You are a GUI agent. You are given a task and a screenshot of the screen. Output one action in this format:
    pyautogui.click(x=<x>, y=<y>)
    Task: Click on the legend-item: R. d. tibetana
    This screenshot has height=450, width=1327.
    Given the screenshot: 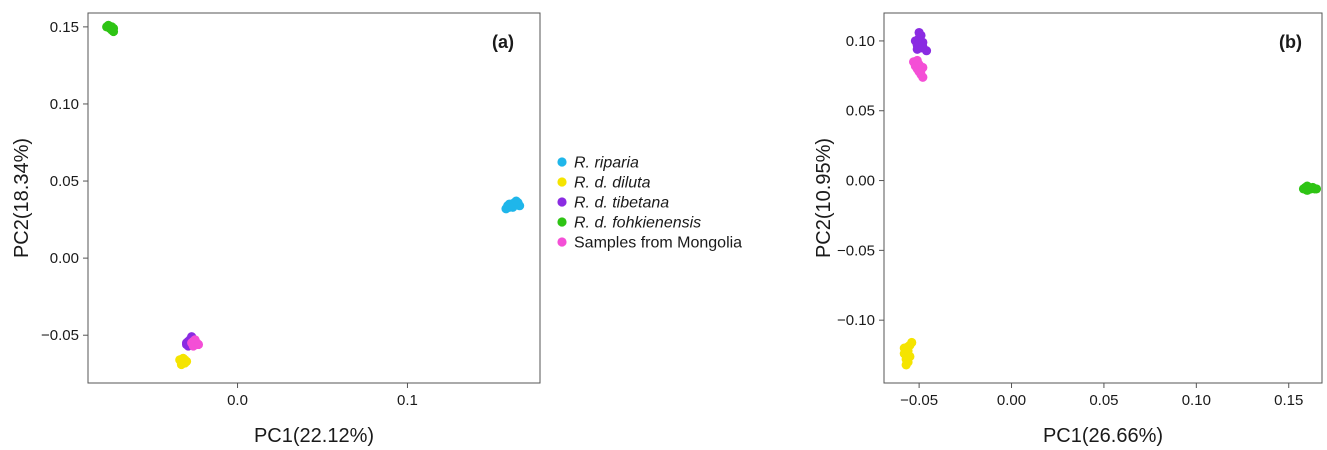 What is the action you would take?
    pyautogui.click(x=613, y=203)
    